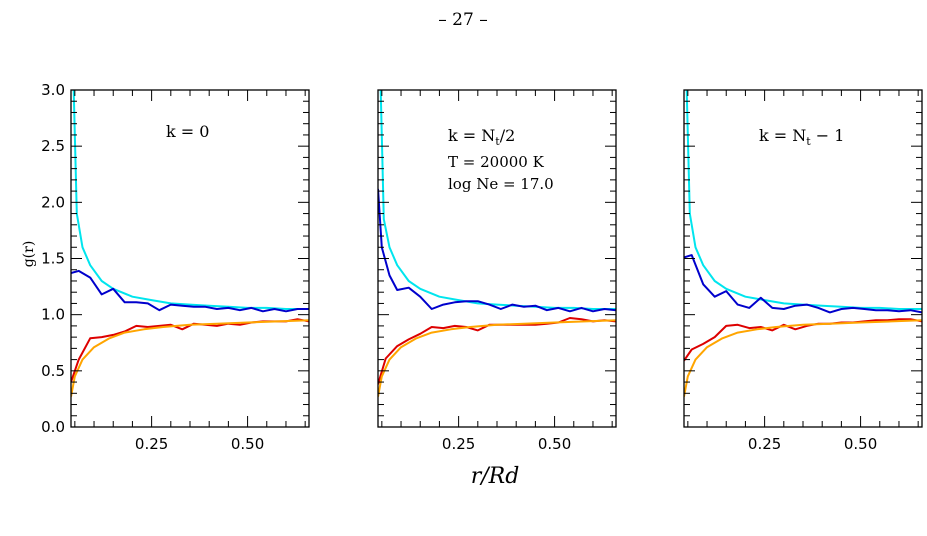  What do you see at coordinates (53, 90) in the screenshot?
I see `y-tick-label: 3.0` at bounding box center [53, 90].